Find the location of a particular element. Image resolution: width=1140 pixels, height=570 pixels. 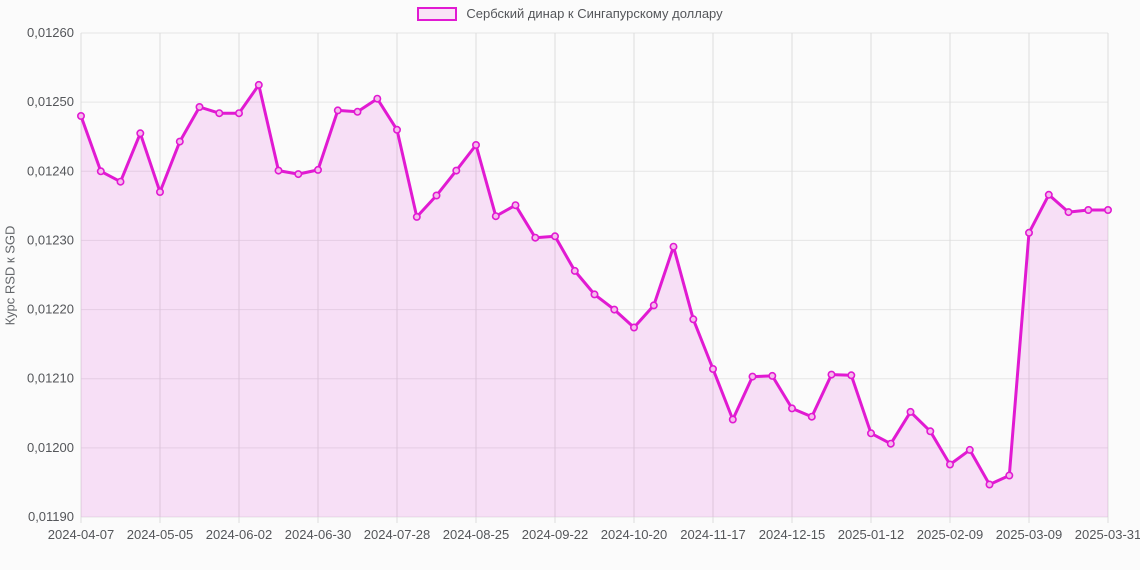

legend-series-label: Сербский динар к Сингапурскому доллару is located at coordinates (594, 13).